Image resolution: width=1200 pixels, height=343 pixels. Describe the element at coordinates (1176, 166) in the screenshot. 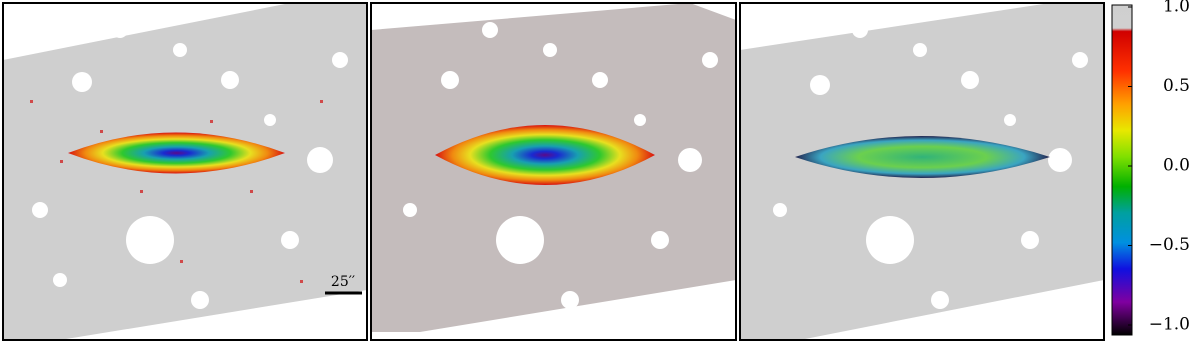

I see `colorbar-tick-label: 0.0` at that location.